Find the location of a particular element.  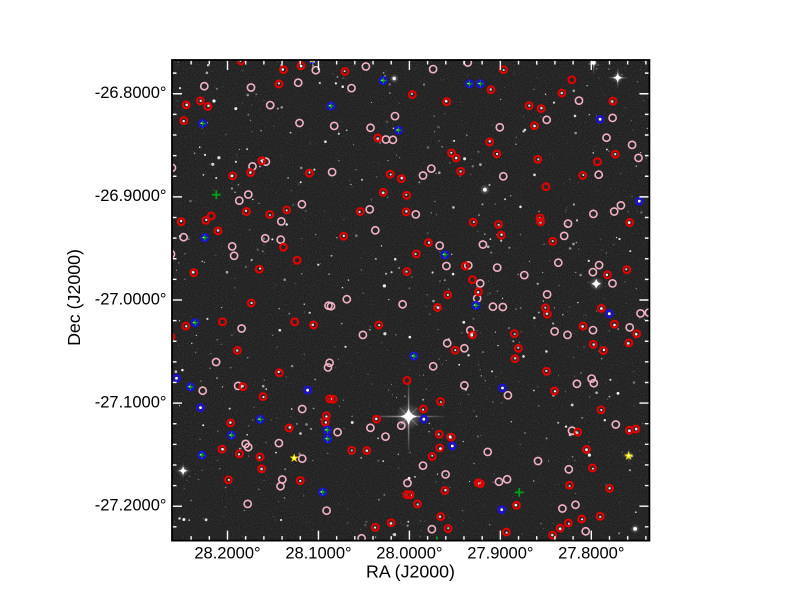

svg-text: Dec (J2000) is located at coordinates (74, 297).